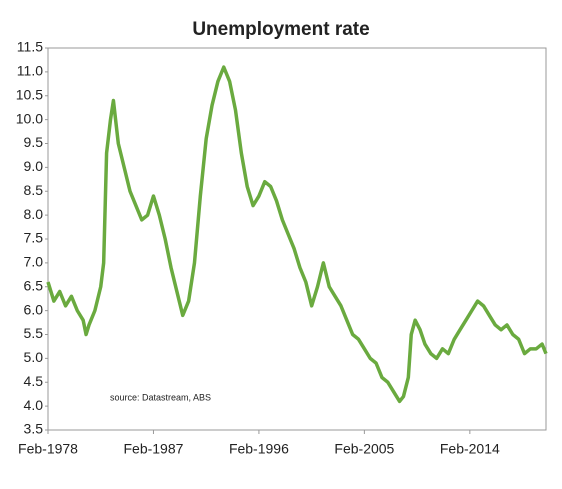 The height and width of the screenshot is (489, 562). What do you see at coordinates (34, 166) in the screenshot?
I see `y-tick-label: 9.0` at bounding box center [34, 166].